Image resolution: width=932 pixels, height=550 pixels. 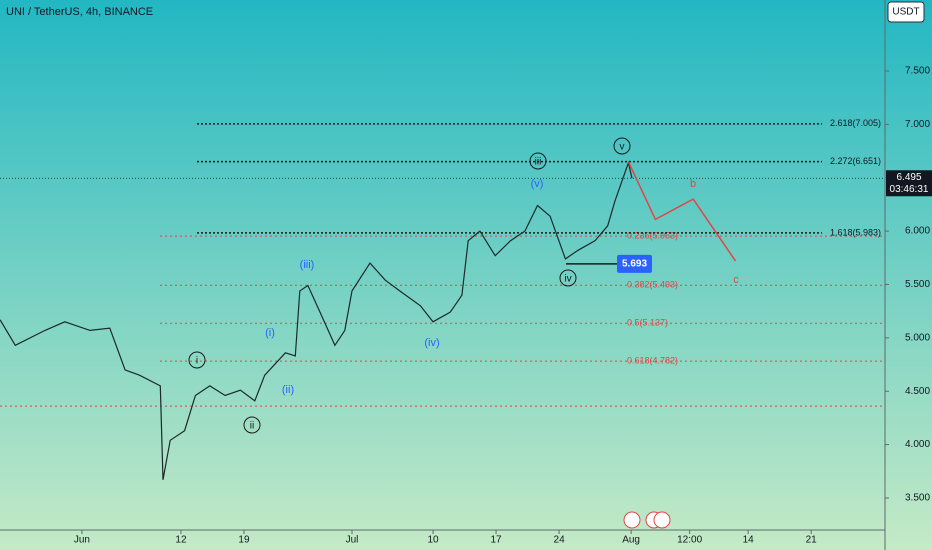 I want to click on low-marker-label: 5.693, so click(x=634, y=264).